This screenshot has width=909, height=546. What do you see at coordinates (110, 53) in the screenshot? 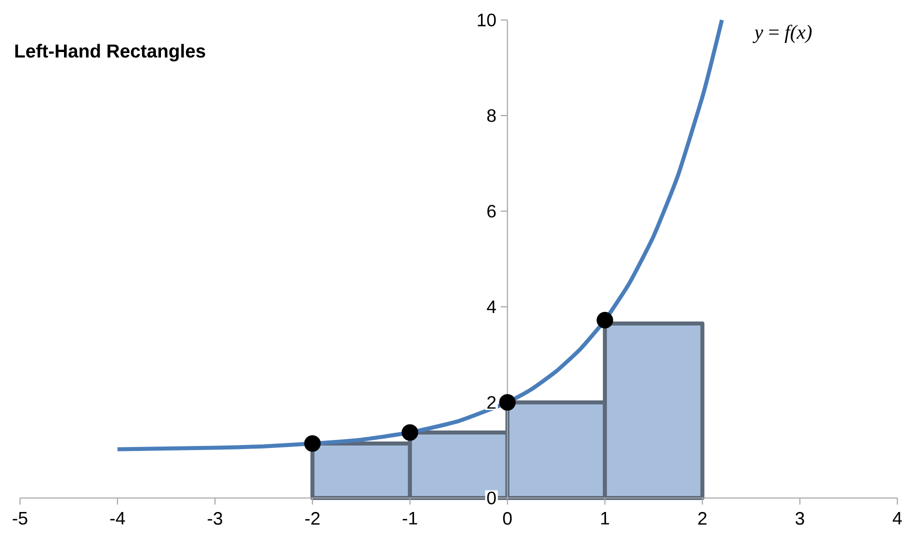
I see `text: Left-Hand Rectangles` at bounding box center [110, 53].